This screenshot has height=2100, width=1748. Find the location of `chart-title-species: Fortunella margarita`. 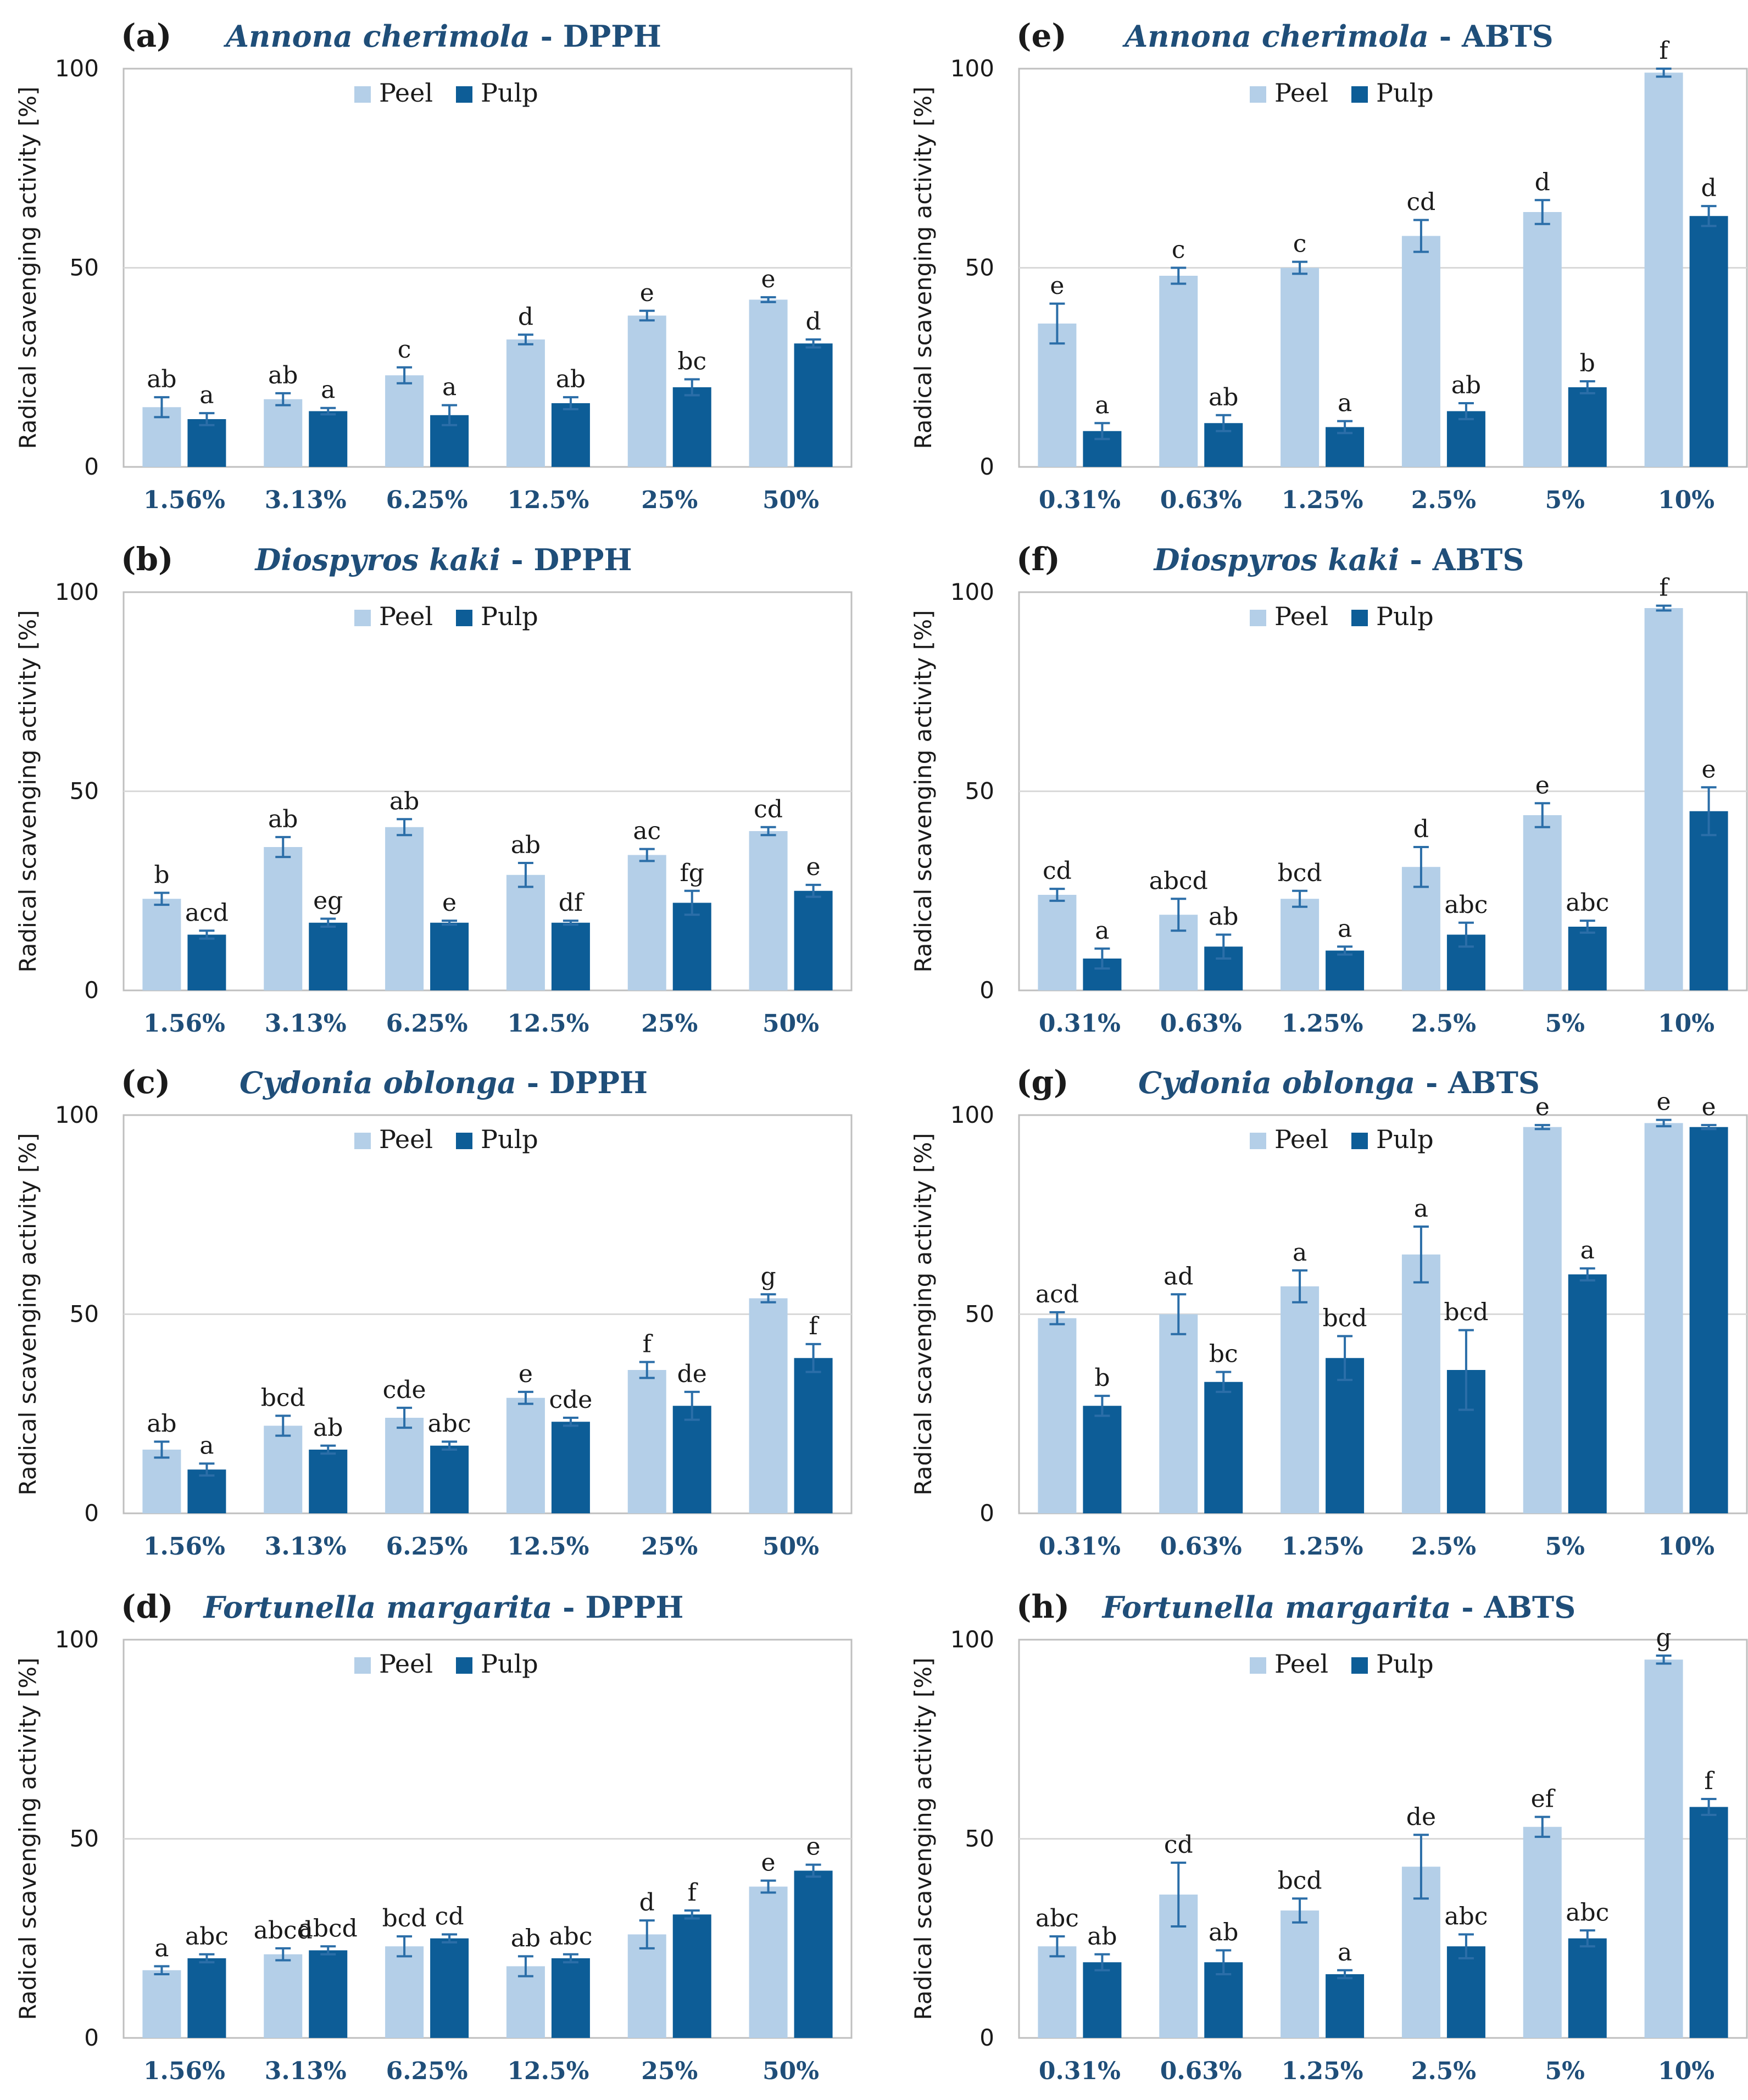

chart-title-species: Fortunella margarita is located at coordinates (378, 1608).